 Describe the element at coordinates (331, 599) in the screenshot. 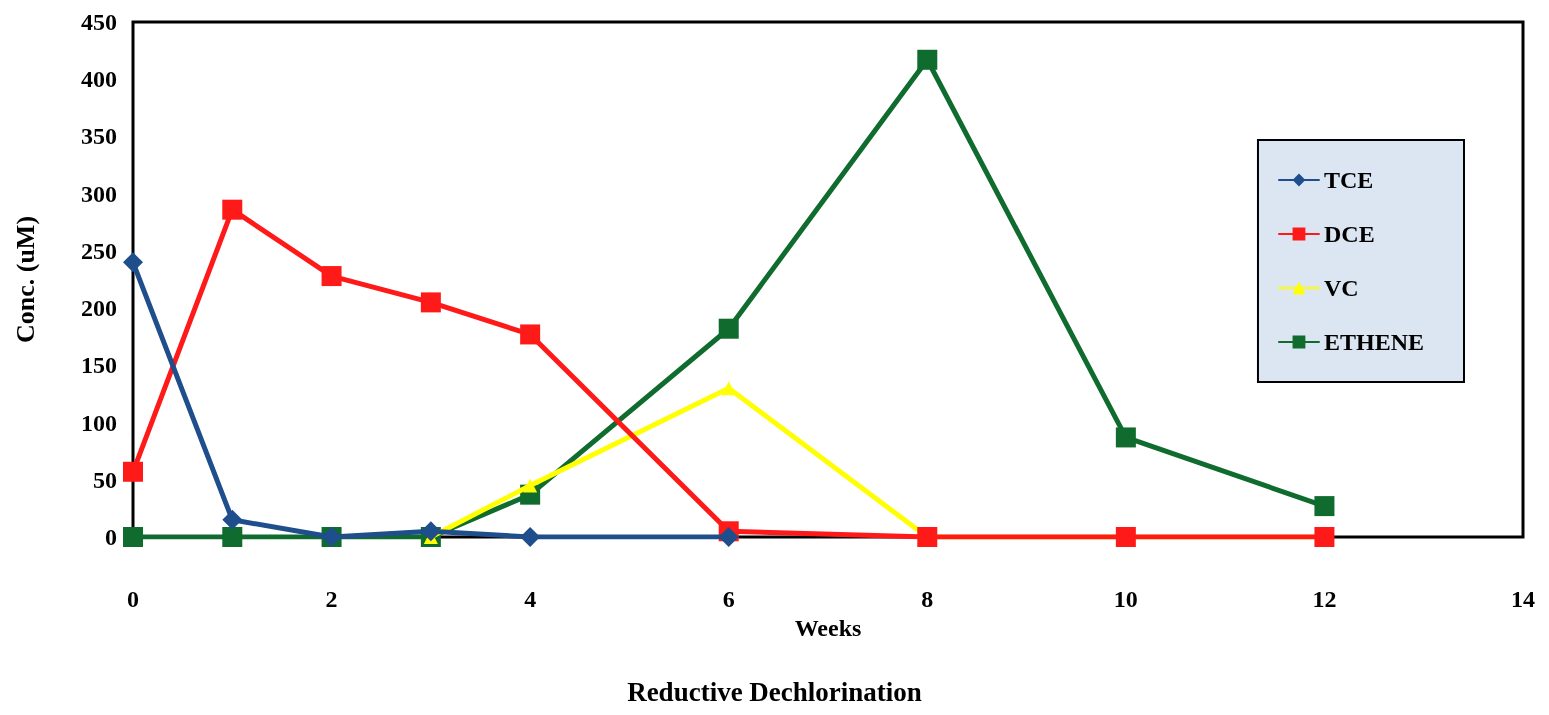

I see `x-tick-label: 2` at that location.